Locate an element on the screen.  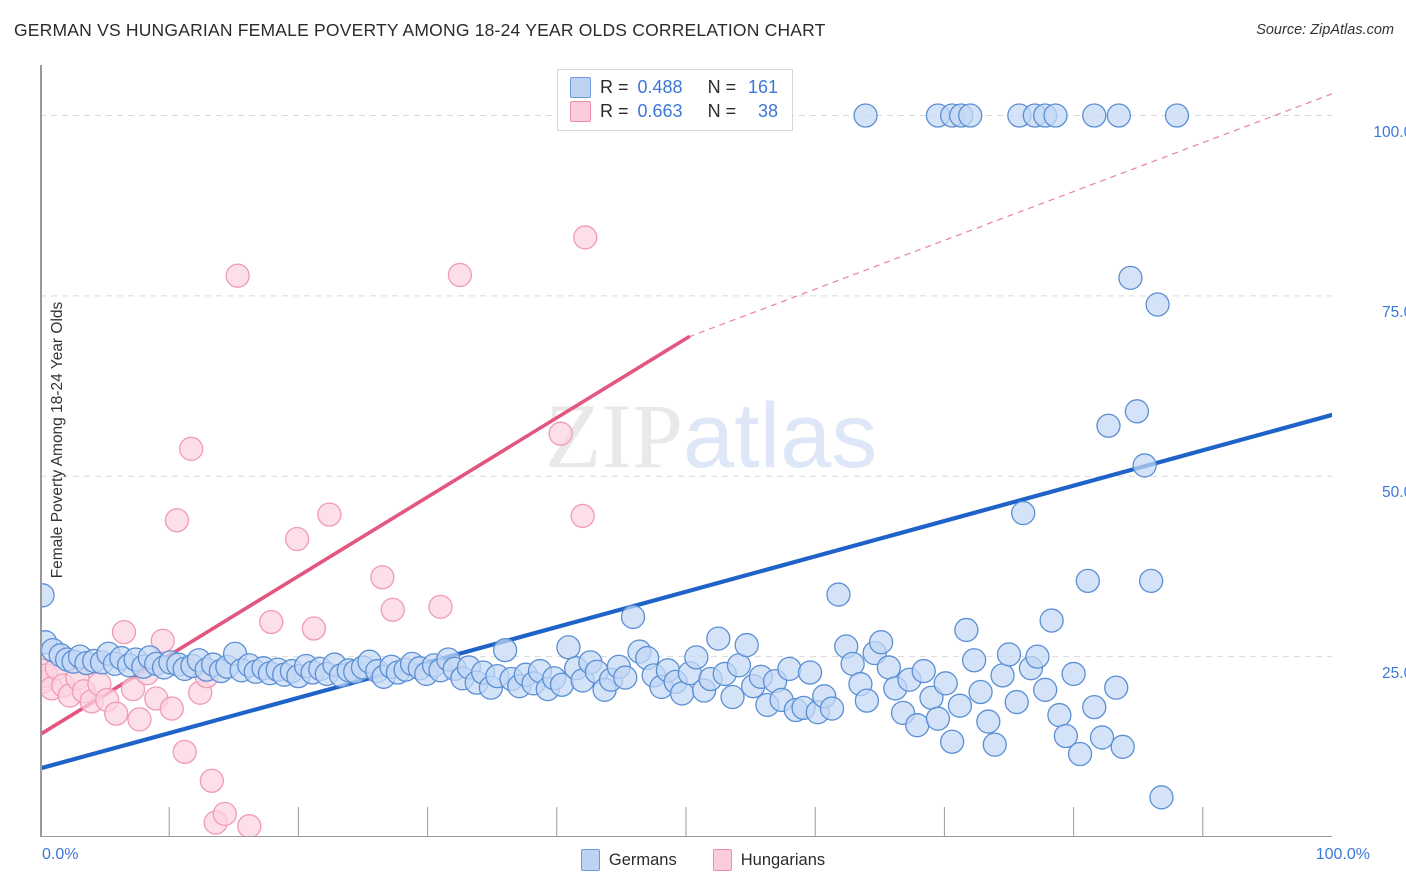
series-legend: Germans Hungarians is located at coordinates (703, 860).